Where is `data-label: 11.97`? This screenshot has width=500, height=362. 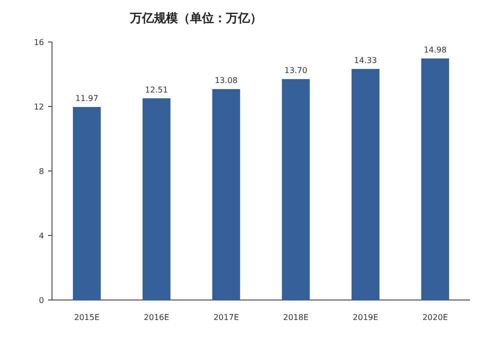 data-label: 11.97 is located at coordinates (86, 98).